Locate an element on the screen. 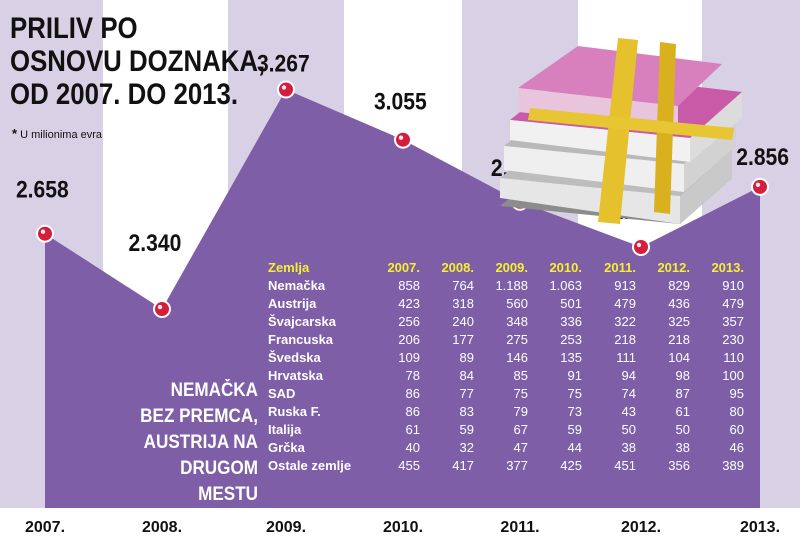 This screenshot has height=542, width=800. value-cell: 389 is located at coordinates (733, 465).